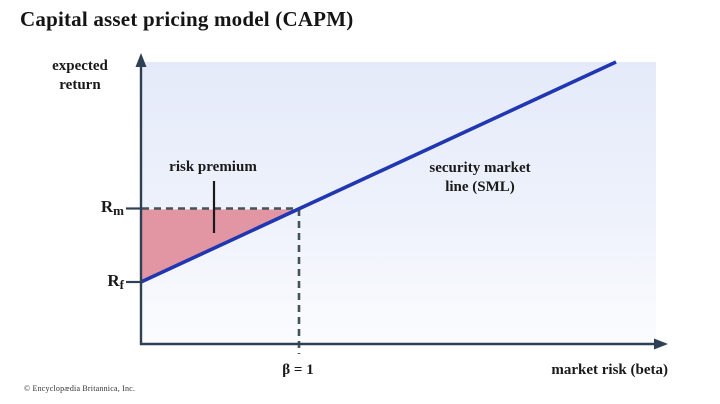 The height and width of the screenshot is (404, 720). What do you see at coordinates (118, 210) in the screenshot?
I see `rm-subscript: m` at bounding box center [118, 210].